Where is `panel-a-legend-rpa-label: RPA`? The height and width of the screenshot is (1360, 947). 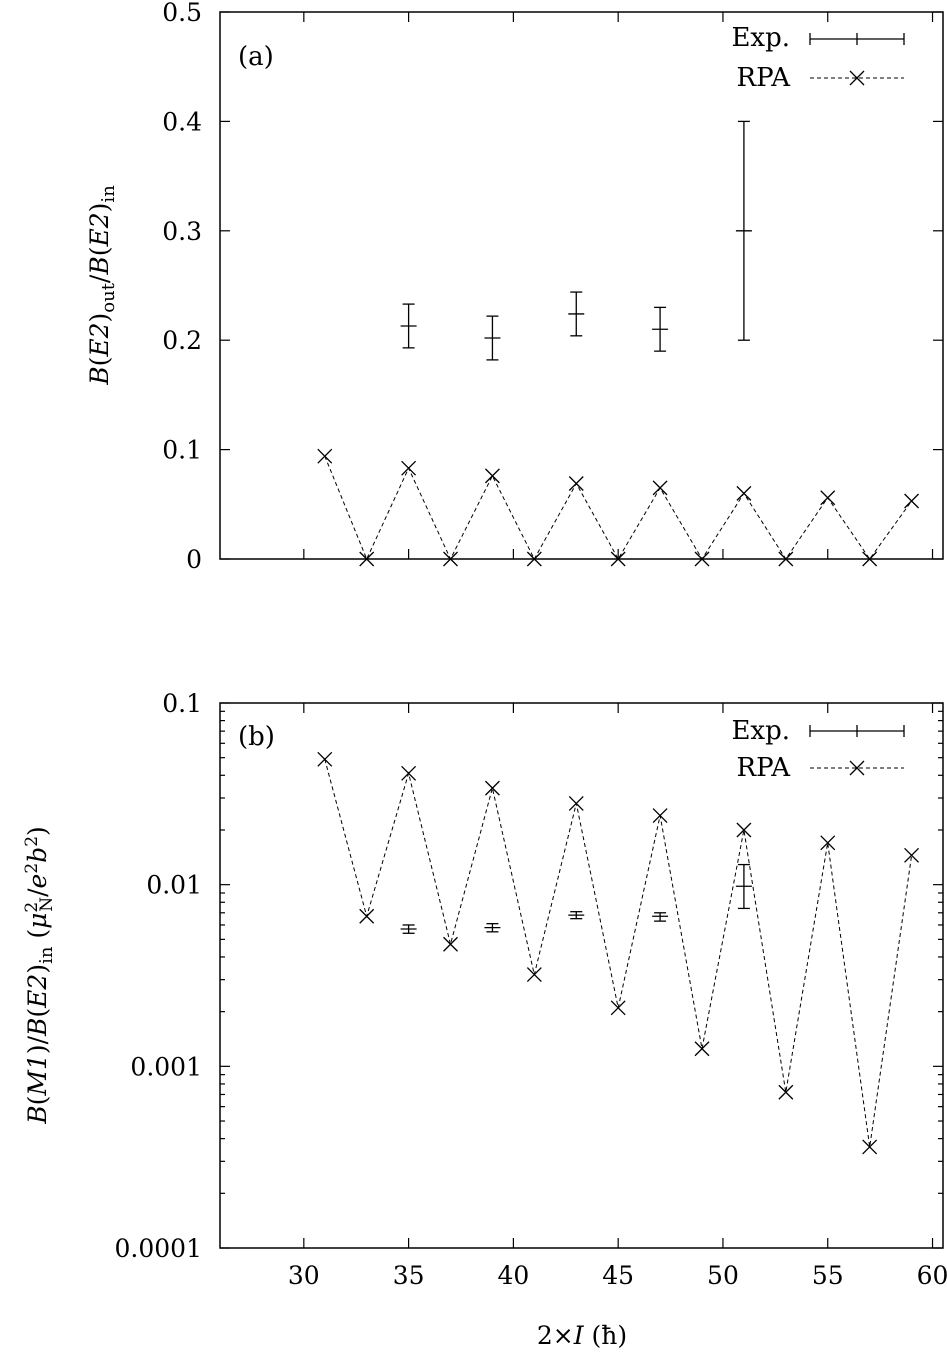
panel-a-legend-rpa-label: RPA is located at coordinates (764, 78).